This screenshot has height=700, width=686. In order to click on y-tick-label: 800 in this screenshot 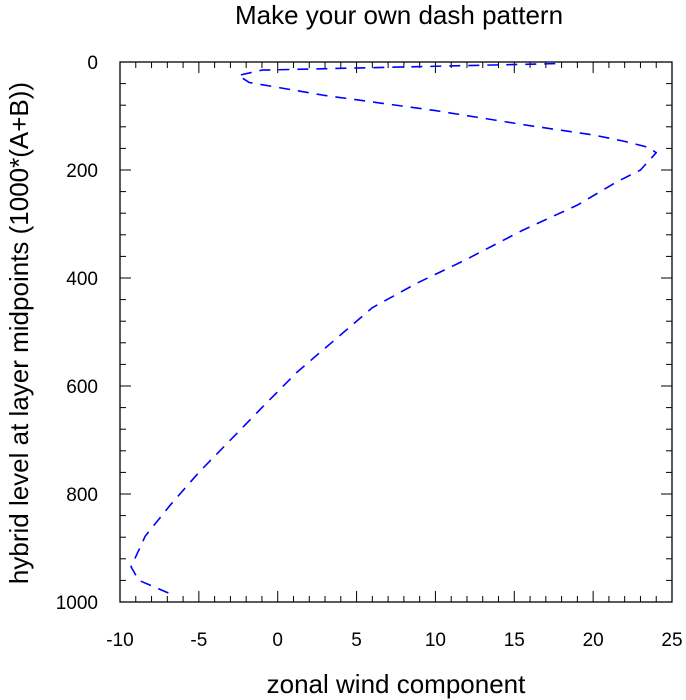, I will do `click(82, 495)`.